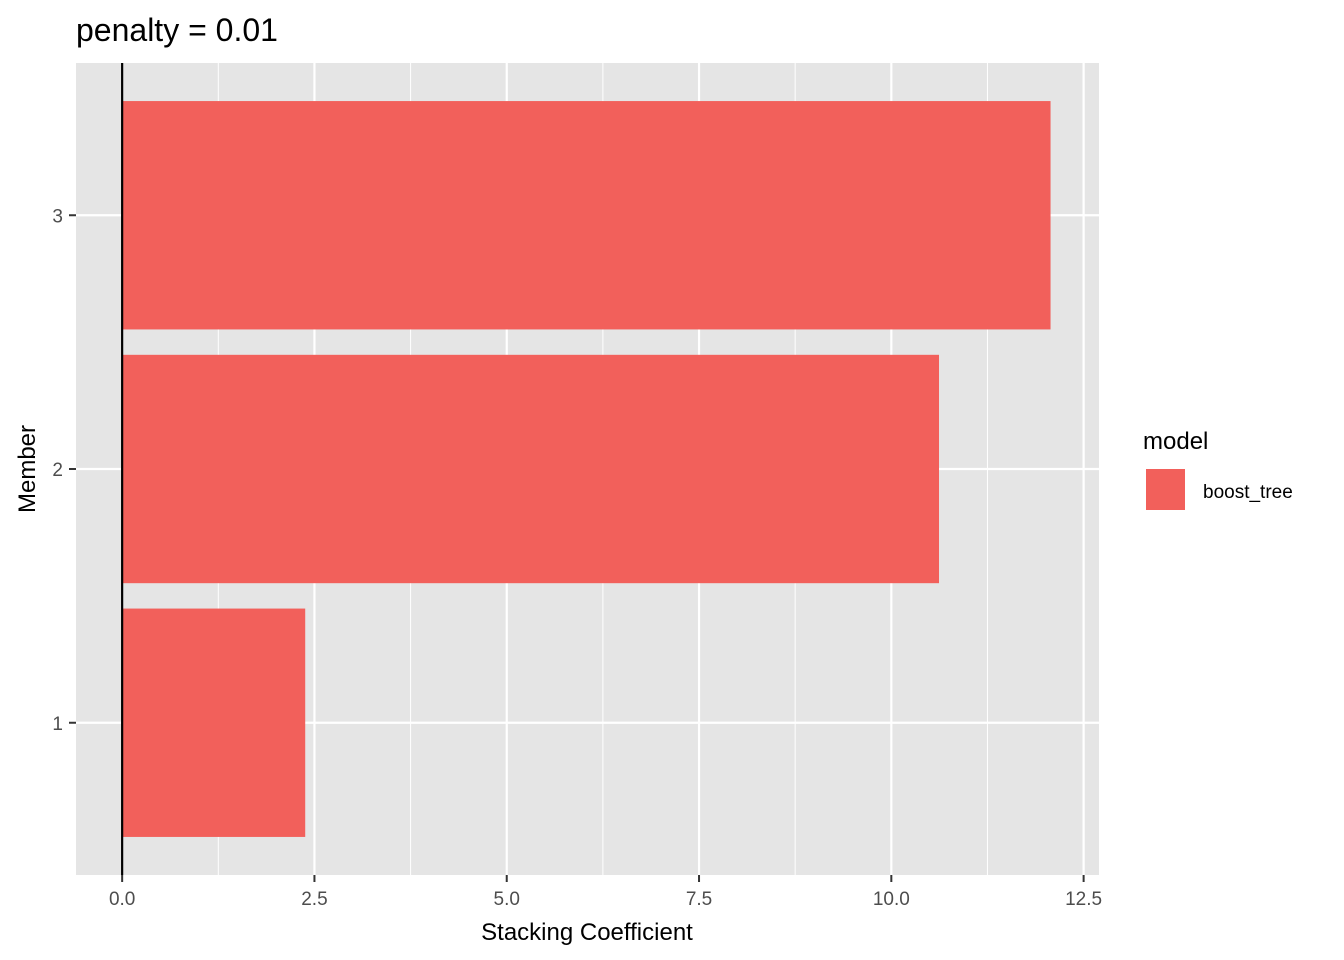  What do you see at coordinates (64, 470) in the screenshot?
I see `y-axis: 1 2 3` at bounding box center [64, 470].